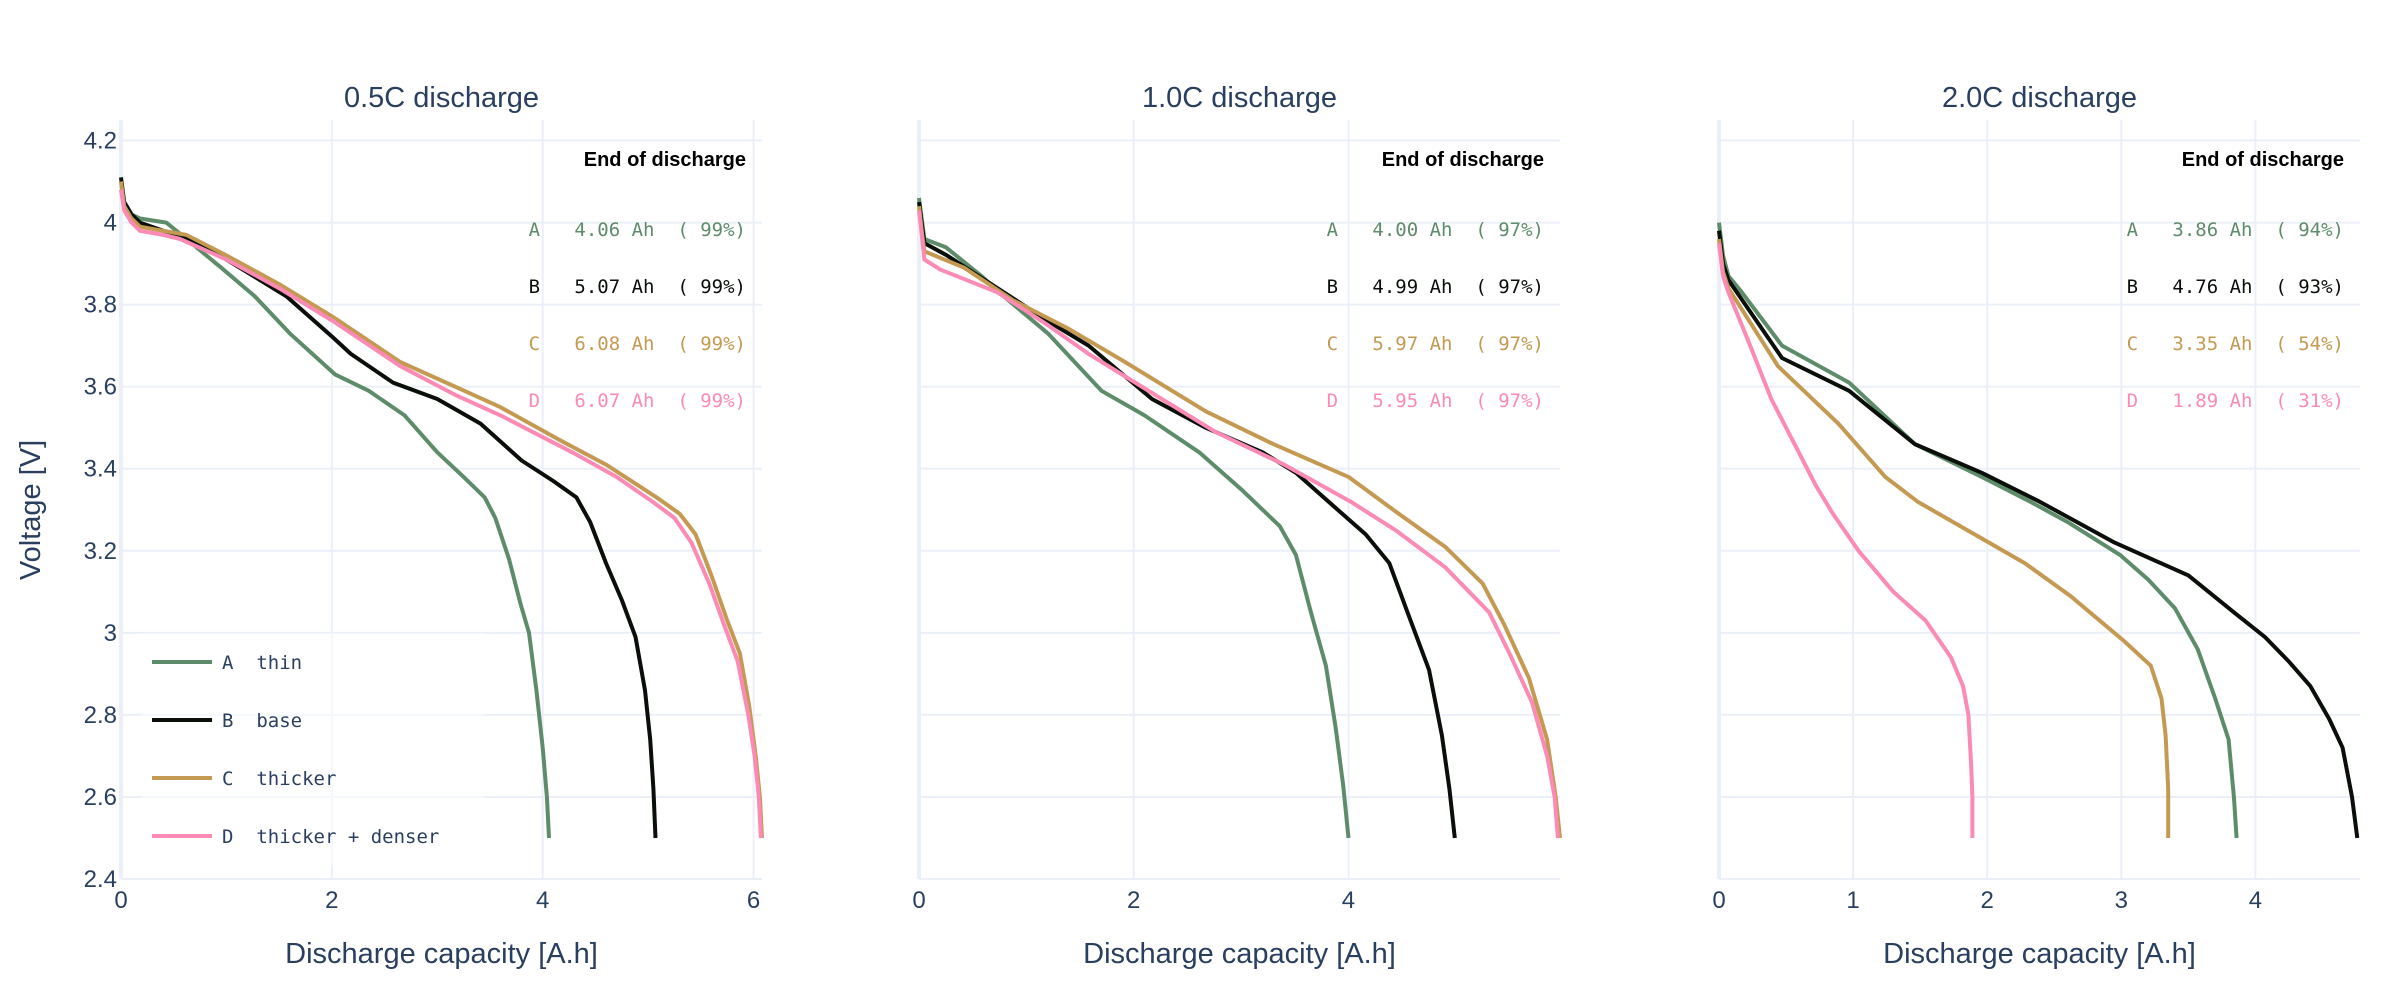 This screenshot has height=1005, width=2400. I want to click on end-of-discharge-row-a: A 4.06 Ah ( 99%), so click(637, 230).